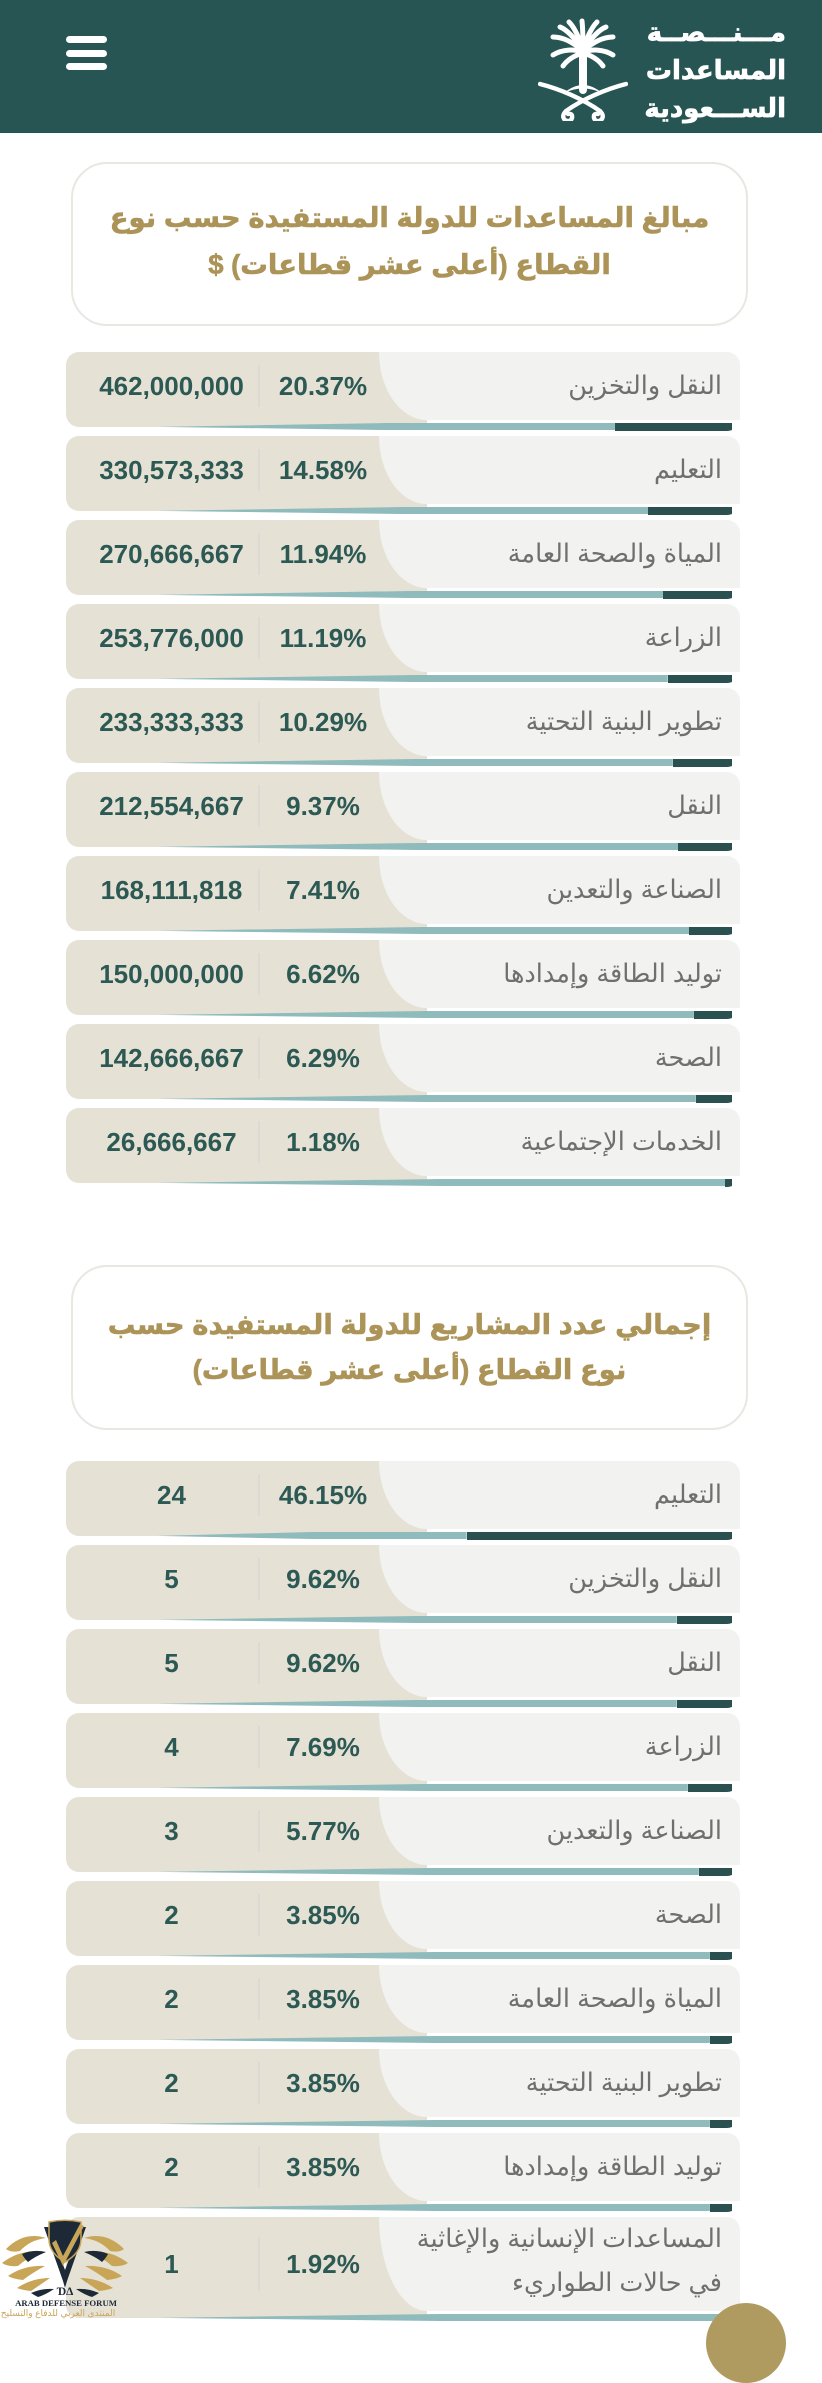  What do you see at coordinates (58, 2313) in the screenshot?
I see `svg-text: المنتدى العربي للدفاع والتسليح` at bounding box center [58, 2313].